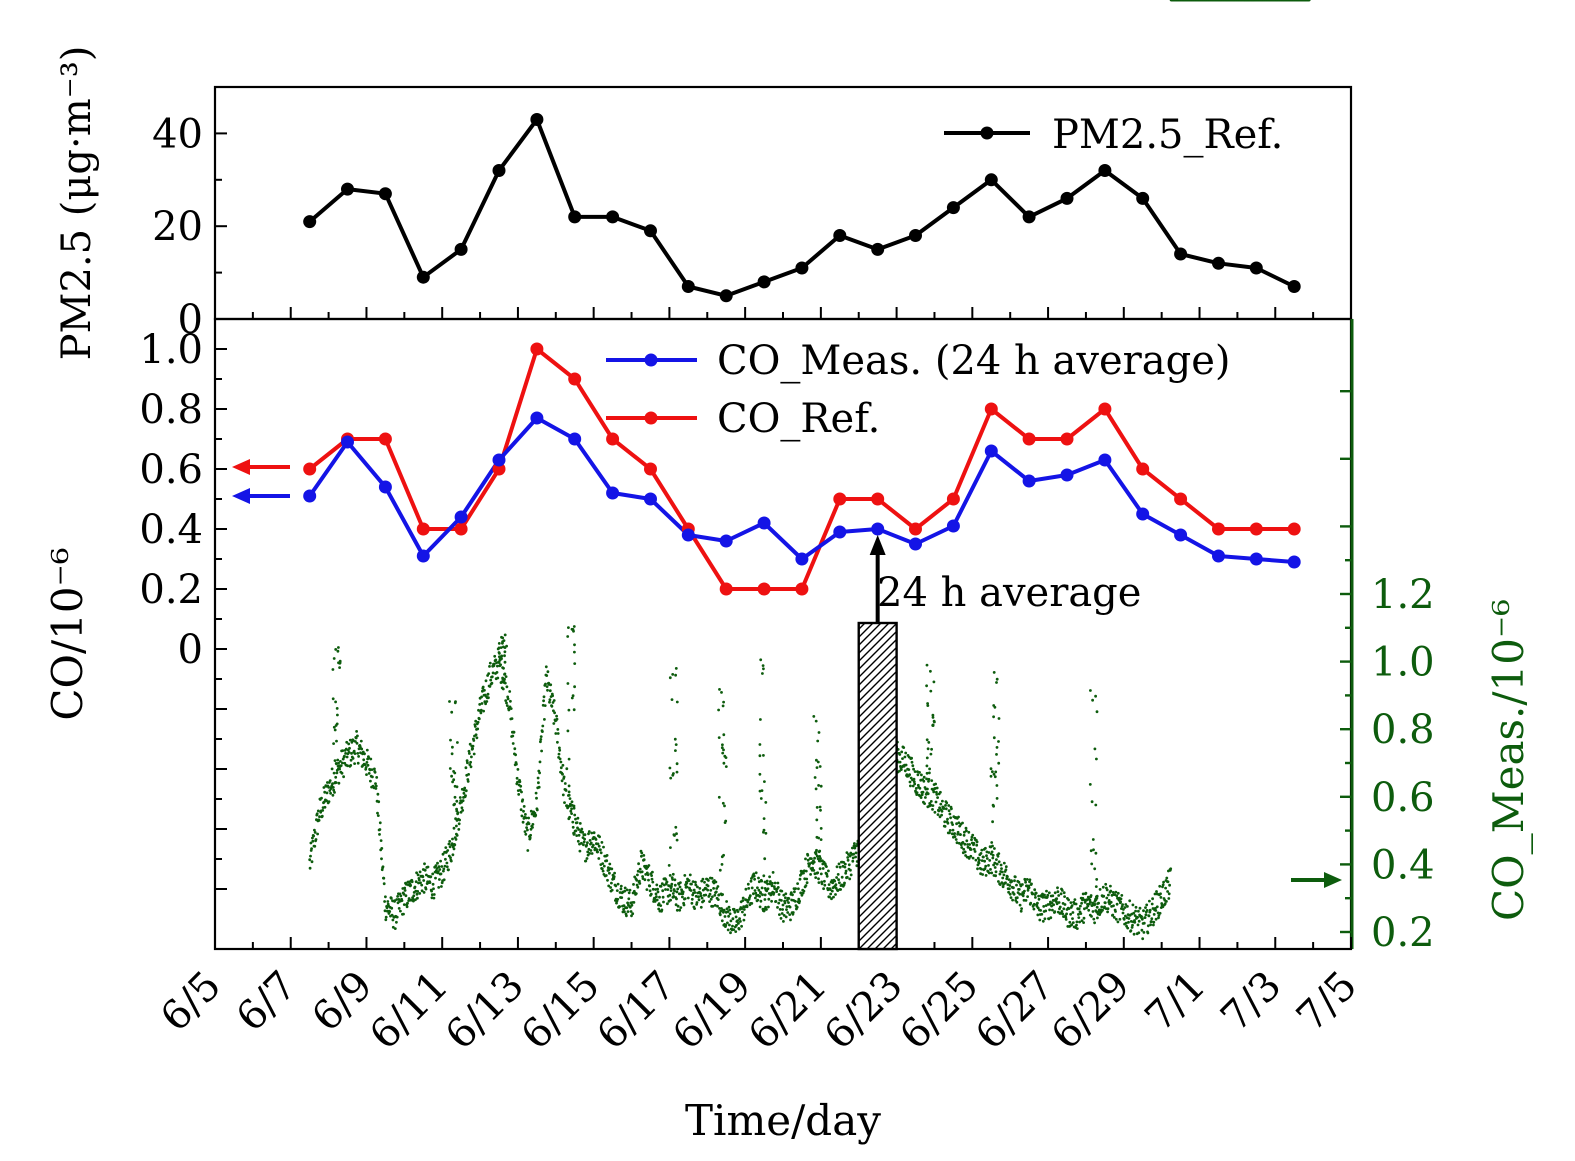 This screenshot has height=1161, width=1575. What do you see at coordinates (1113, 135) in the screenshot?
I see `pm-legend: PM2.5_Ref.` at bounding box center [1113, 135].